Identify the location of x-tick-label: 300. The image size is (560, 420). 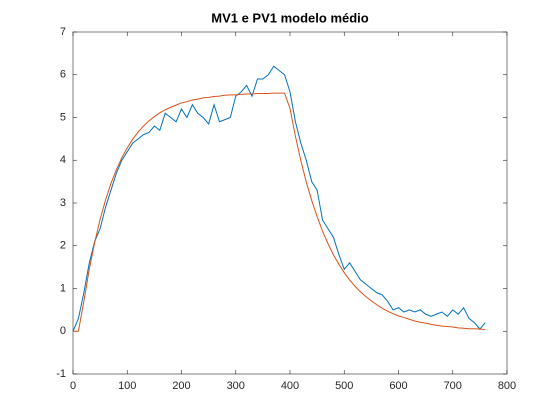
(236, 386).